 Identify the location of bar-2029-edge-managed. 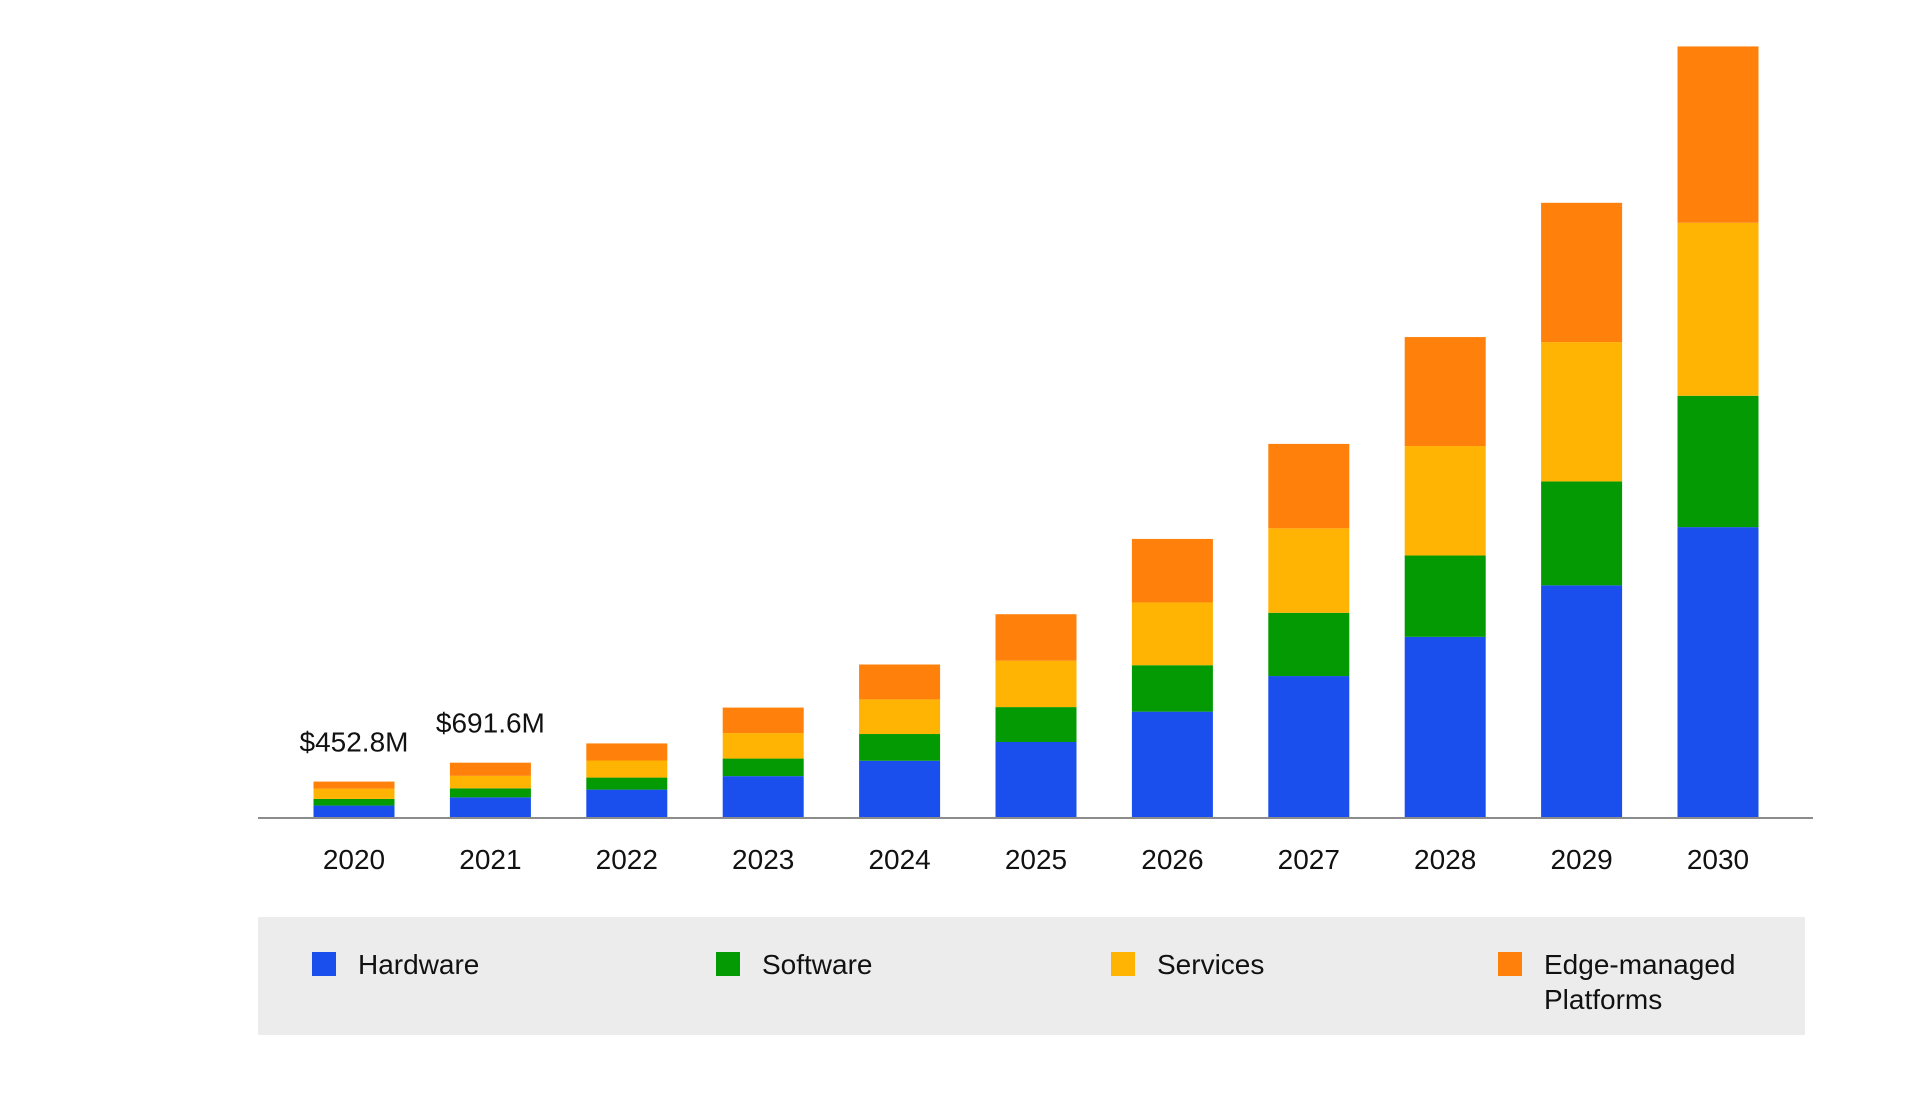
(1582, 272).